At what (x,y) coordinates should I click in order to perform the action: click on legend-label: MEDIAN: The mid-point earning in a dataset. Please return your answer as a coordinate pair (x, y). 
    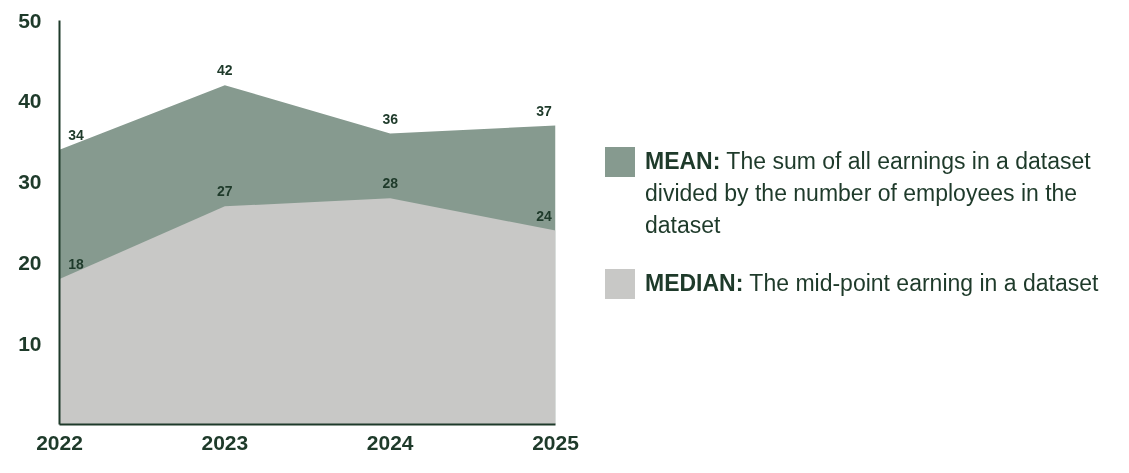
    Looking at the image, I should click on (872, 283).